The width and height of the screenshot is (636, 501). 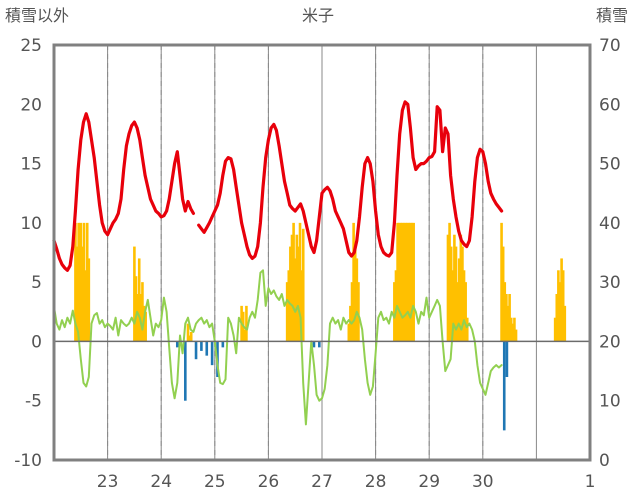 What do you see at coordinates (215, 482) in the screenshot?
I see `x-tick-label: 25` at bounding box center [215, 482].